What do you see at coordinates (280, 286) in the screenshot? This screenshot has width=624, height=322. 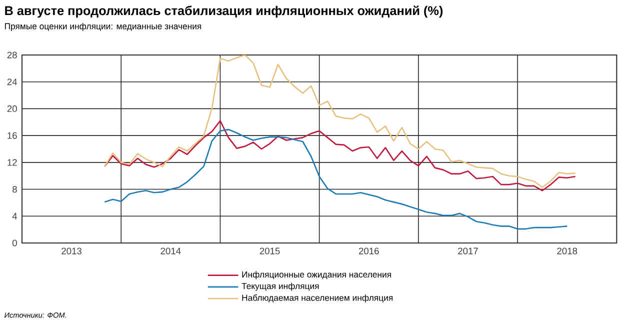 I see `legend-label: Текущая инфляция` at bounding box center [280, 286].